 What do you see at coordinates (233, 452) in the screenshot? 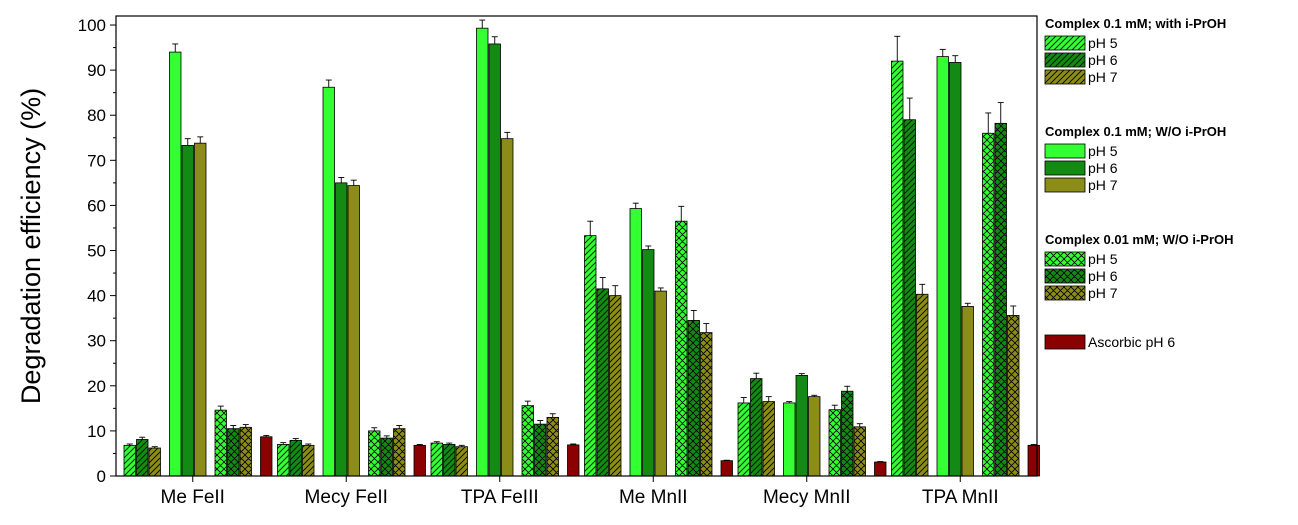
I see `bar-me-feii-g3-ph6-pattern` at bounding box center [233, 452].